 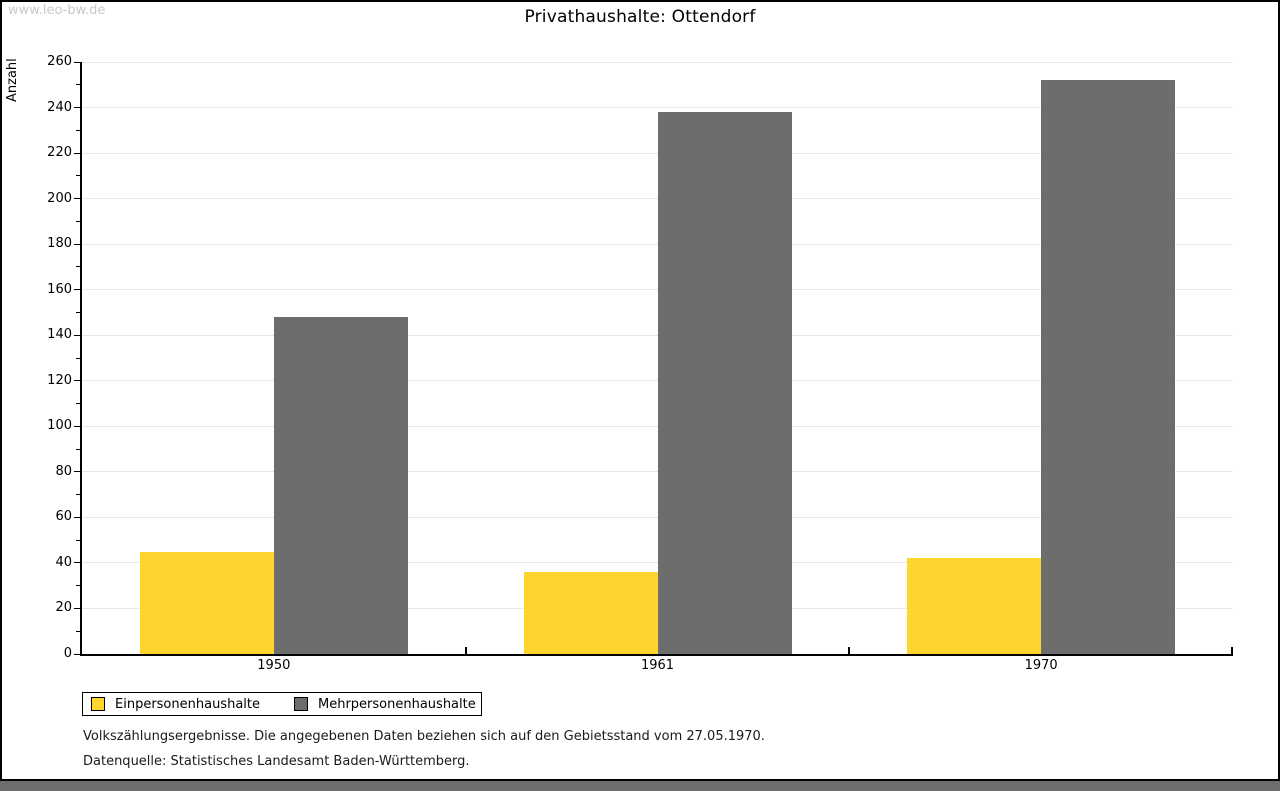 What do you see at coordinates (206, 602) in the screenshot?
I see `bar-einpersonenhaushalte-1950` at bounding box center [206, 602].